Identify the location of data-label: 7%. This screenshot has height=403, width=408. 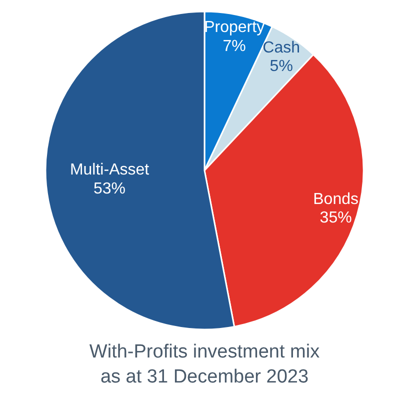
(234, 46).